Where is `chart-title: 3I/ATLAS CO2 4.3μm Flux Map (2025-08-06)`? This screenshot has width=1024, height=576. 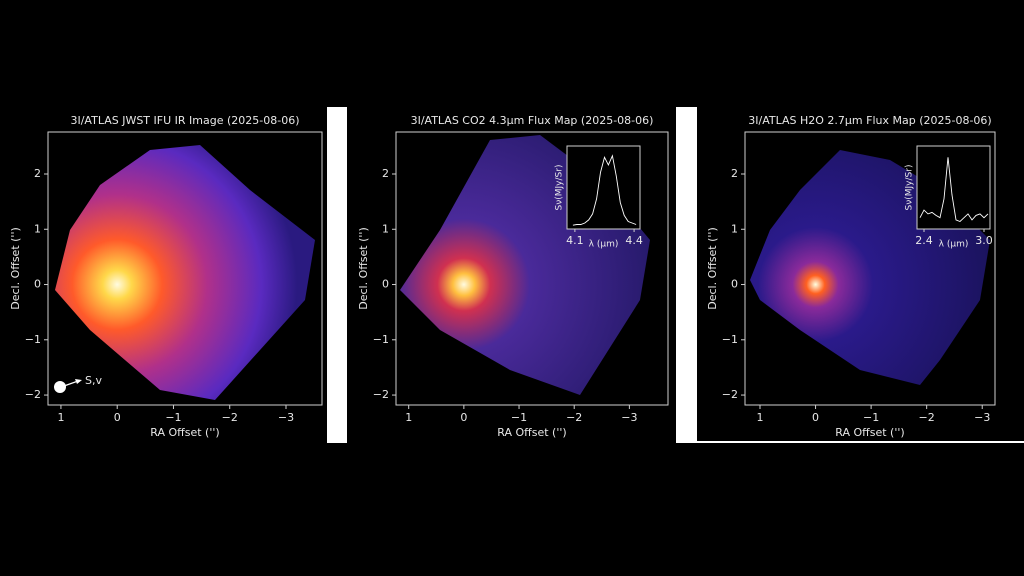
chart-title: 3I/ATLAS CO2 4.3μm Flux Map (2025-08-06) is located at coordinates (532, 120).